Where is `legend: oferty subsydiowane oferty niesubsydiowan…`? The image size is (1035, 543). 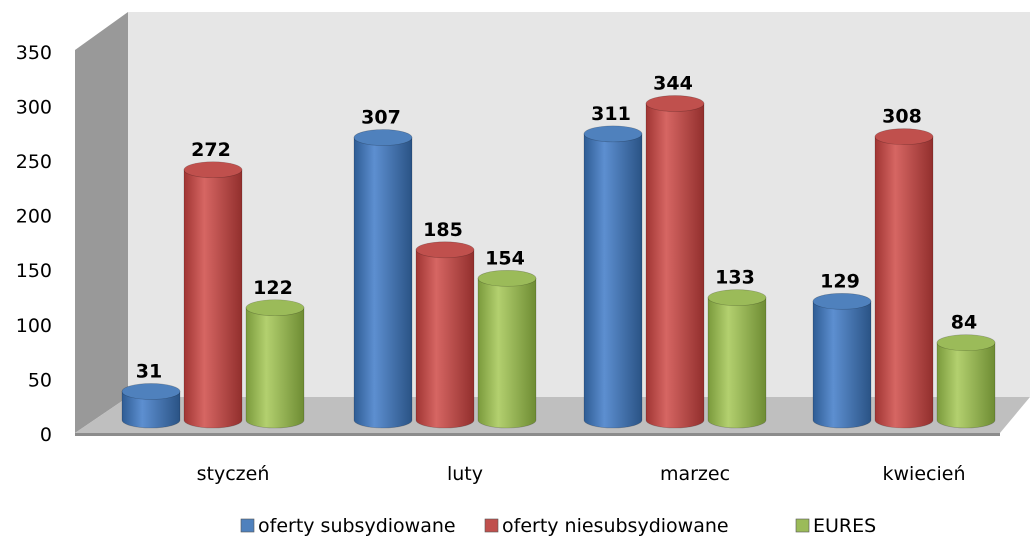 legend: oferty subsydiowane oferty niesubsydiowan… is located at coordinates (558, 526).